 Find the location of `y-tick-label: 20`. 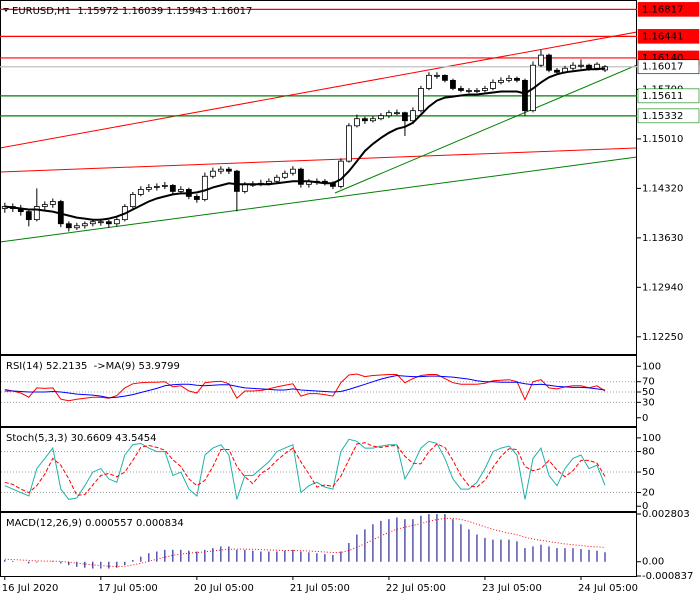

y-tick-label: 20 is located at coordinates (648, 493).